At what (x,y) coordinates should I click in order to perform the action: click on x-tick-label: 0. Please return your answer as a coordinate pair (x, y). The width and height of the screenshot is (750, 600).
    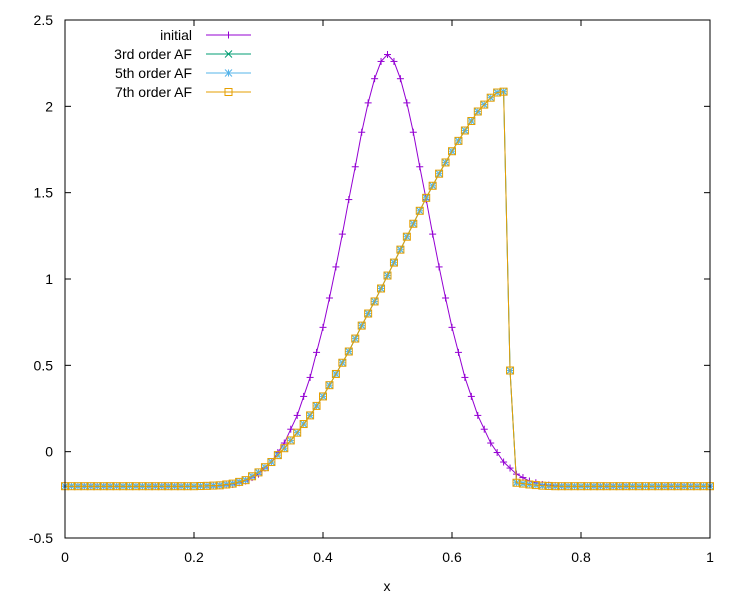
    Looking at the image, I should click on (65, 557).